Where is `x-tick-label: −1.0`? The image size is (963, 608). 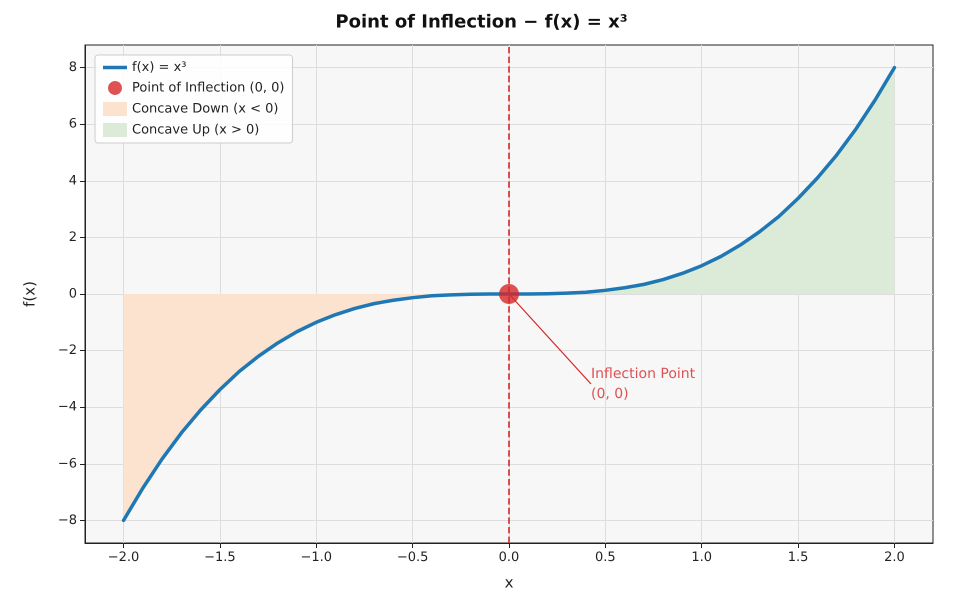 x-tick-label: −1.0 is located at coordinates (316, 557).